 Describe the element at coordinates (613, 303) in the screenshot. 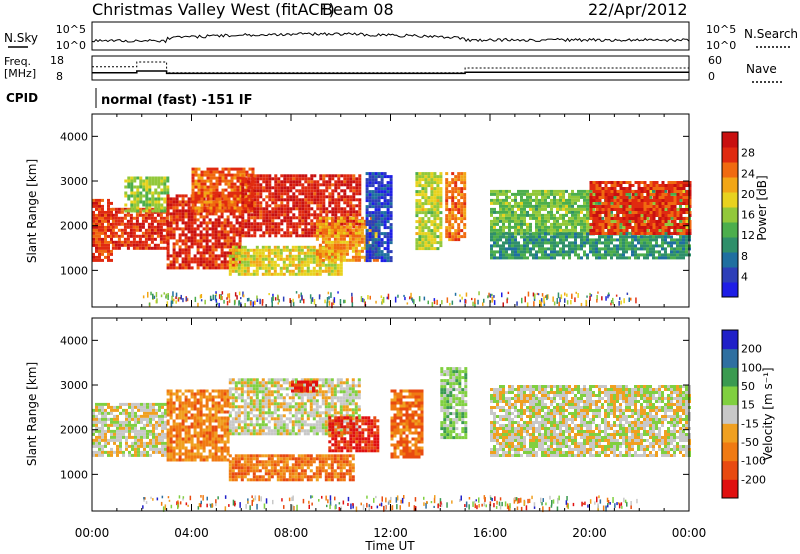

I see `noise-cell` at that location.